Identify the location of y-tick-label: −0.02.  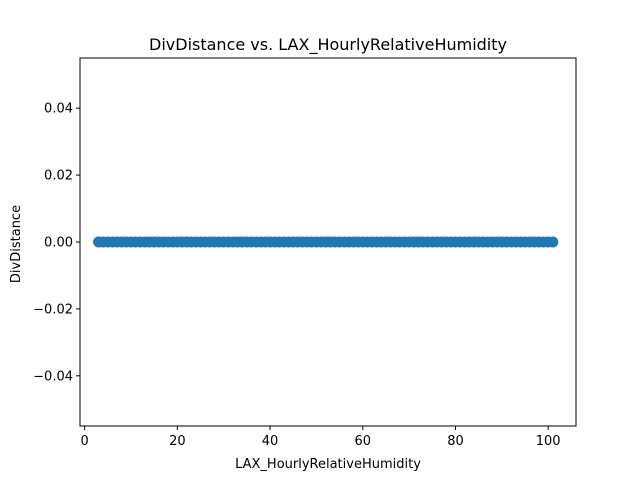
(53, 309).